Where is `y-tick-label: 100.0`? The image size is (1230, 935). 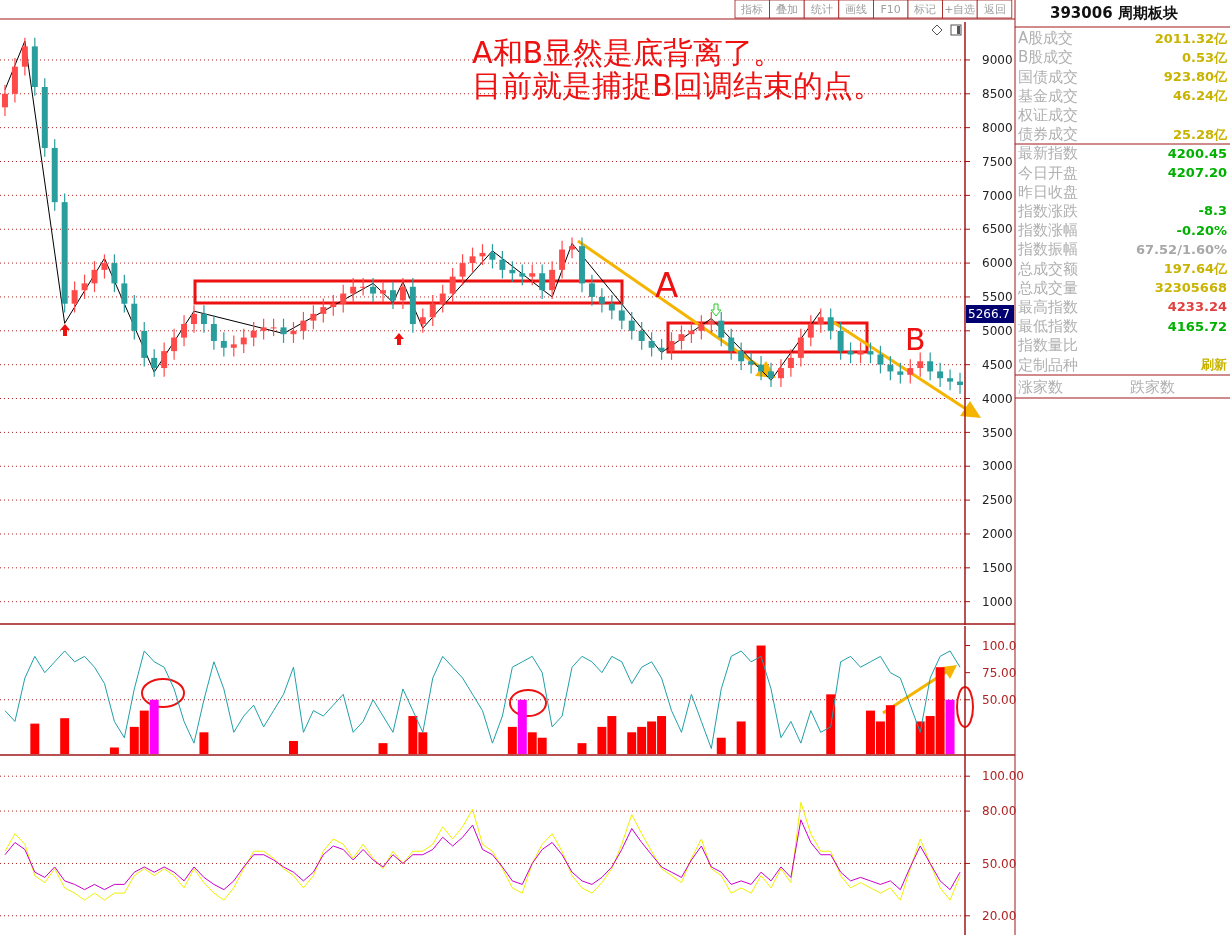 y-tick-label: 100.0 is located at coordinates (999, 645).